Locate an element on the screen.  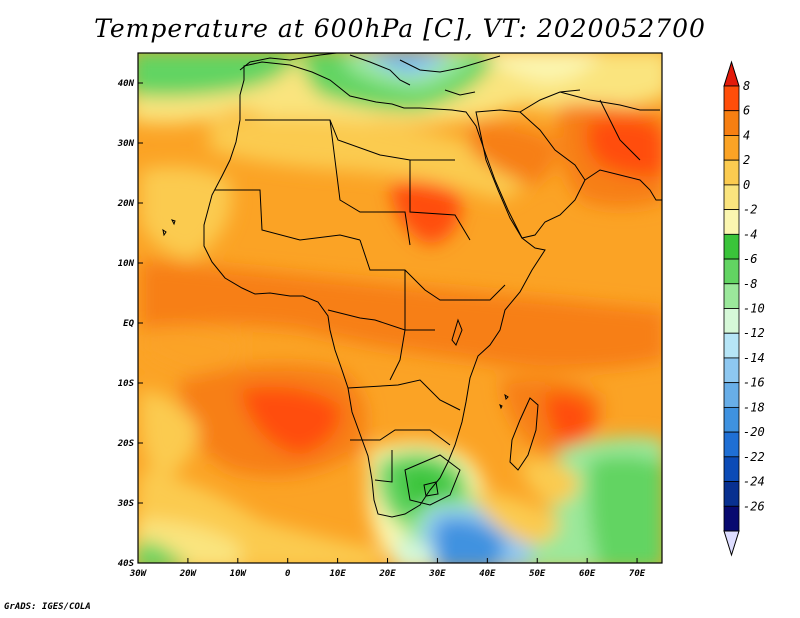
colorbar-label: 8 is located at coordinates (746, 86).